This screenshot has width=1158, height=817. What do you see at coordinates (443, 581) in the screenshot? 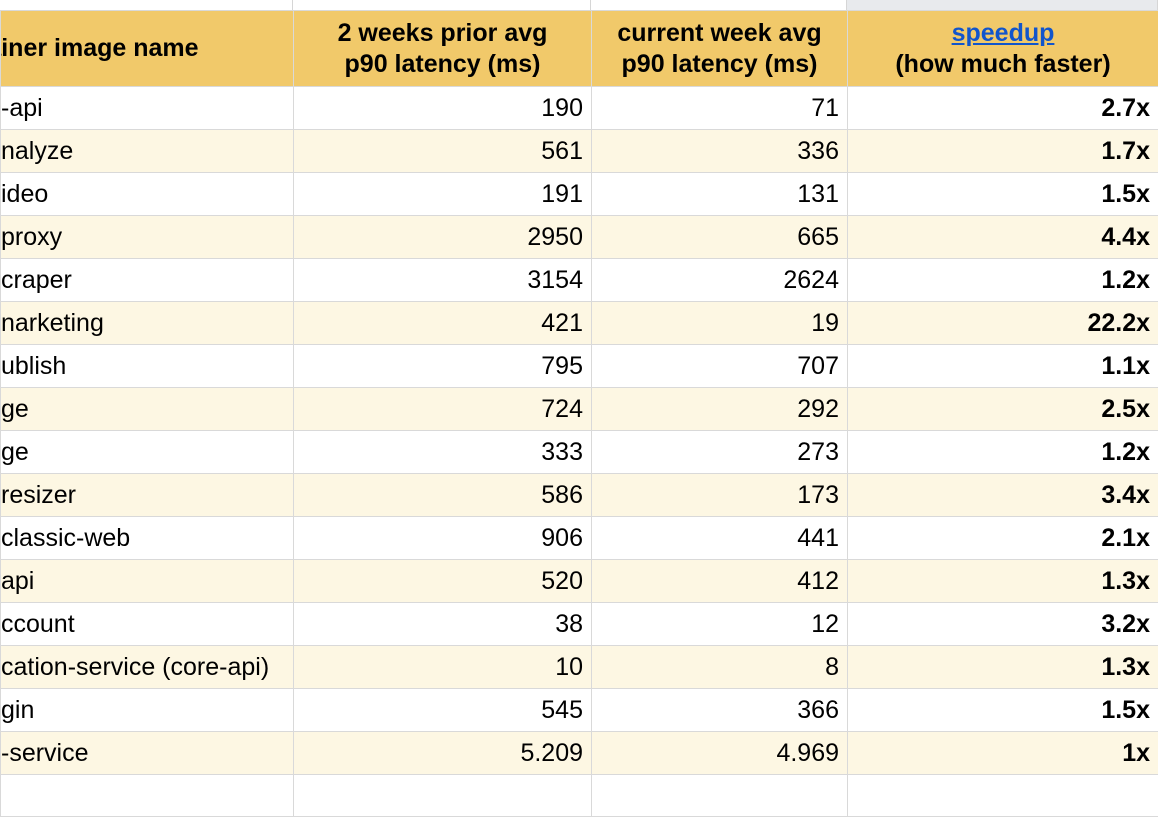
I see `prior-latency-cell: 520` at bounding box center [443, 581].